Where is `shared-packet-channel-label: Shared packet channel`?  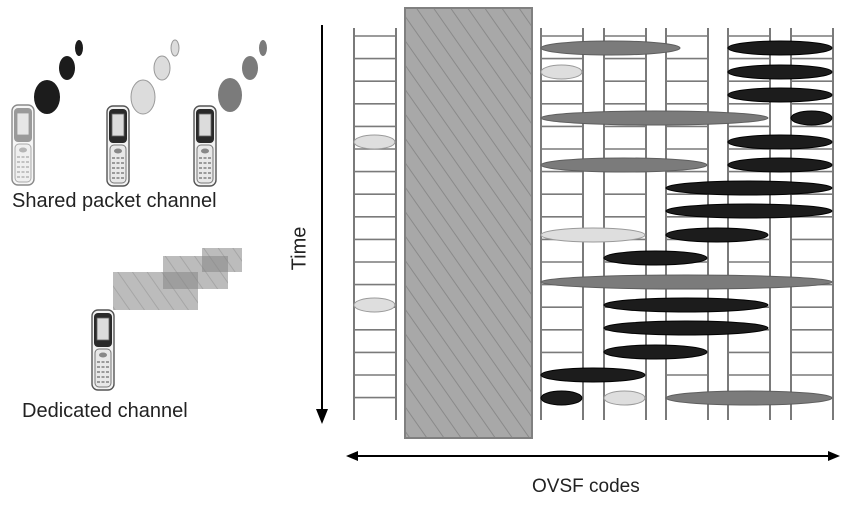 shared-packet-channel-label: Shared packet channel is located at coordinates (114, 201).